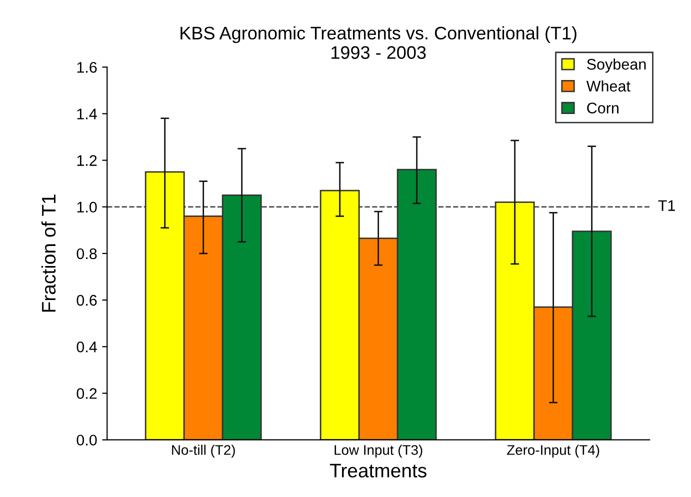 This screenshot has width=691, height=497. I want to click on y-tick-label: 0.4, so click(86, 347).